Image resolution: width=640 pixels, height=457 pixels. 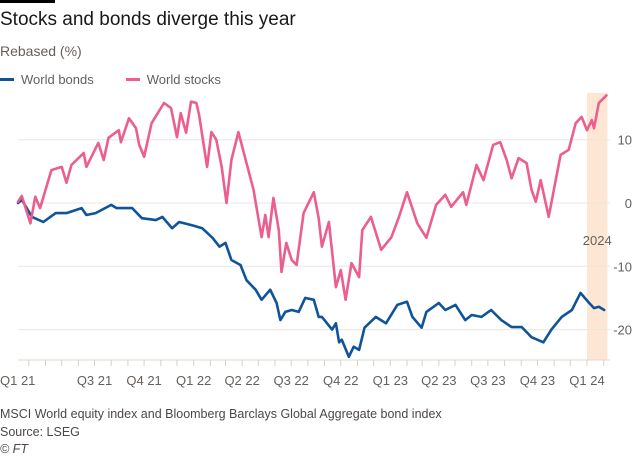 What do you see at coordinates (143, 380) in the screenshot?
I see `x-tick-label: Q4 21` at bounding box center [143, 380].